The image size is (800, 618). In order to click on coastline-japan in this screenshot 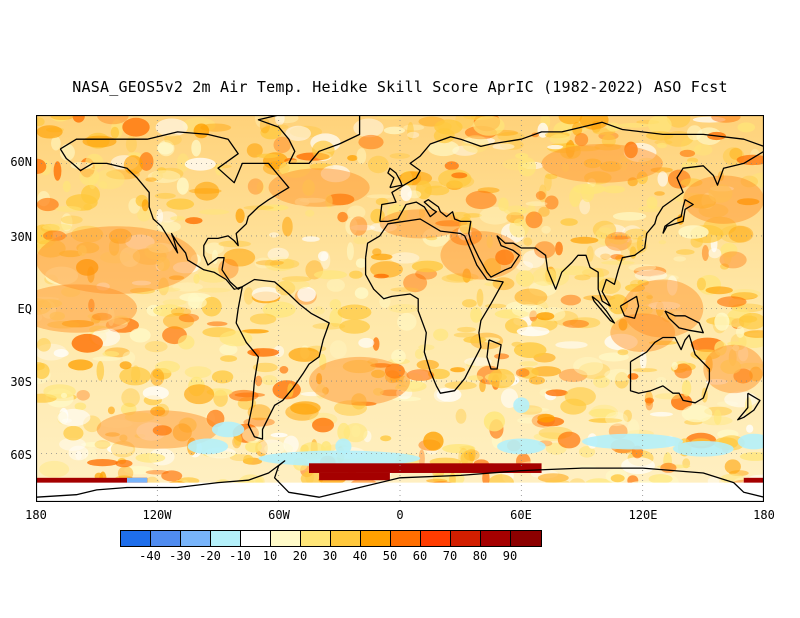, I will do `click(678, 216)`.